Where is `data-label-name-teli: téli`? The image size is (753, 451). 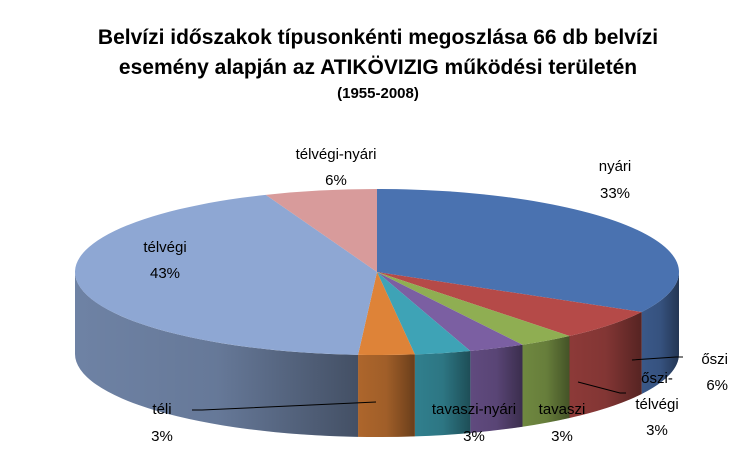
data-label-name-teli: téli is located at coordinates (161, 409).